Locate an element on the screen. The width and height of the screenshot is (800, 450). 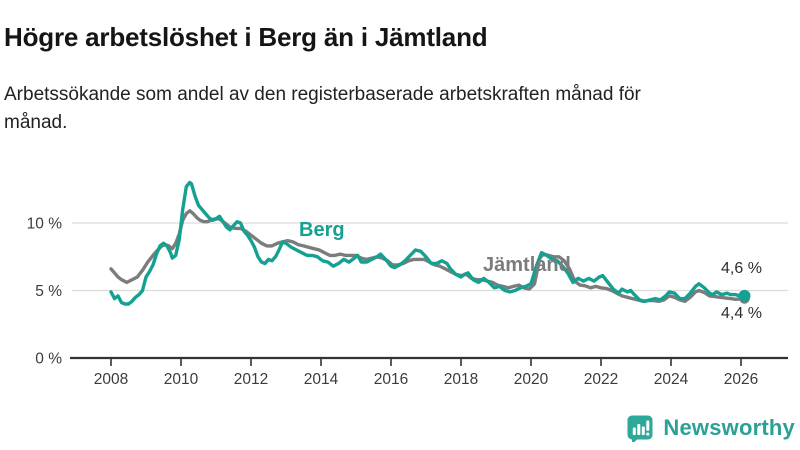
y-tick-label: 0 % is located at coordinates (48, 359).